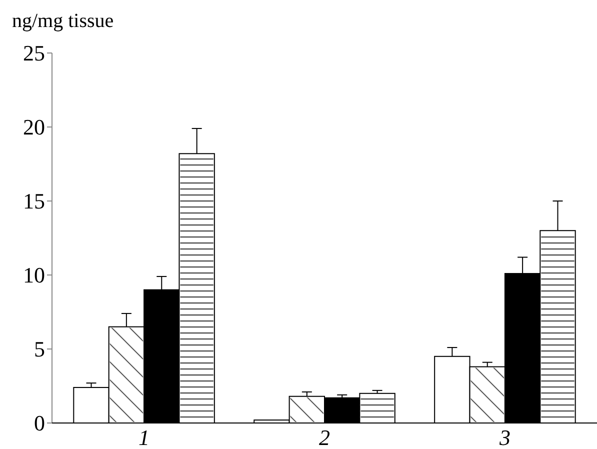 The width and height of the screenshot is (597, 449). I want to click on y-tick-label: 5, so click(39, 349).